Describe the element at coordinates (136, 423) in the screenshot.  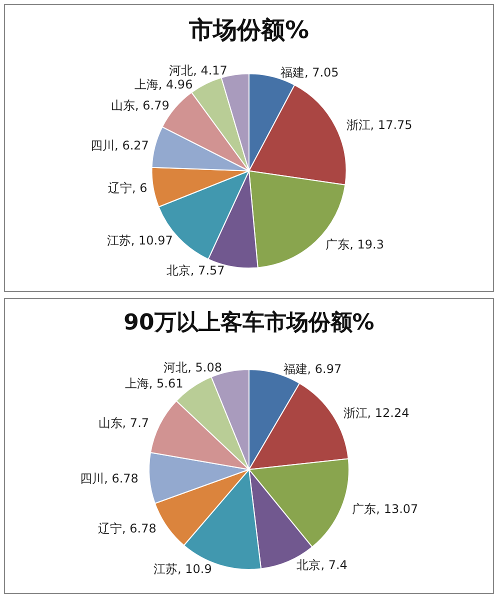
I see `data-label: , 7.7` at that location.